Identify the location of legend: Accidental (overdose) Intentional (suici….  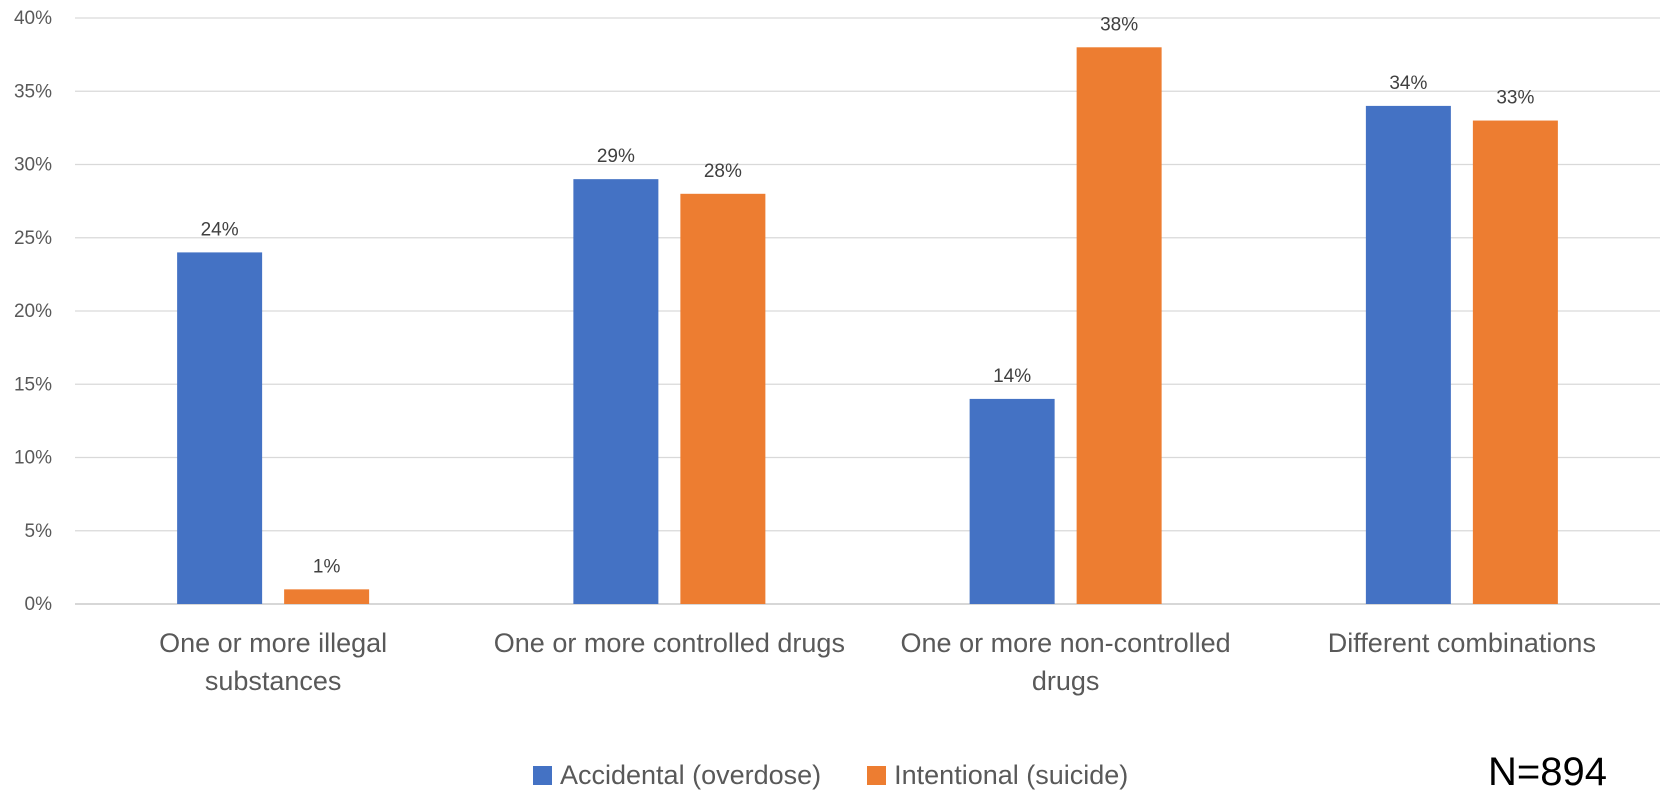
(853, 775).